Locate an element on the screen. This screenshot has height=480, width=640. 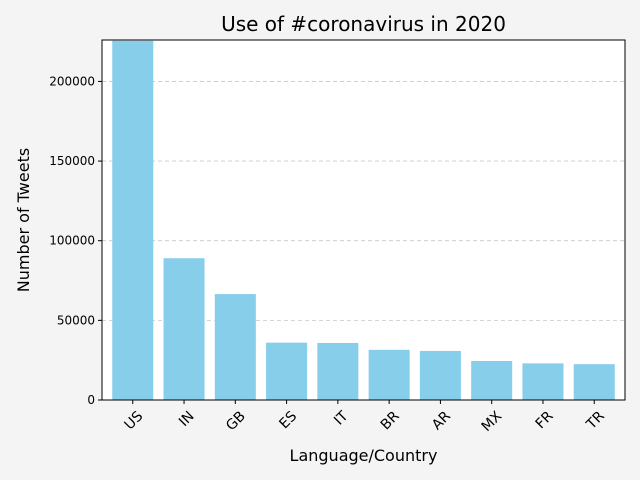
x-tick-label-es: ES is located at coordinates (288, 420).